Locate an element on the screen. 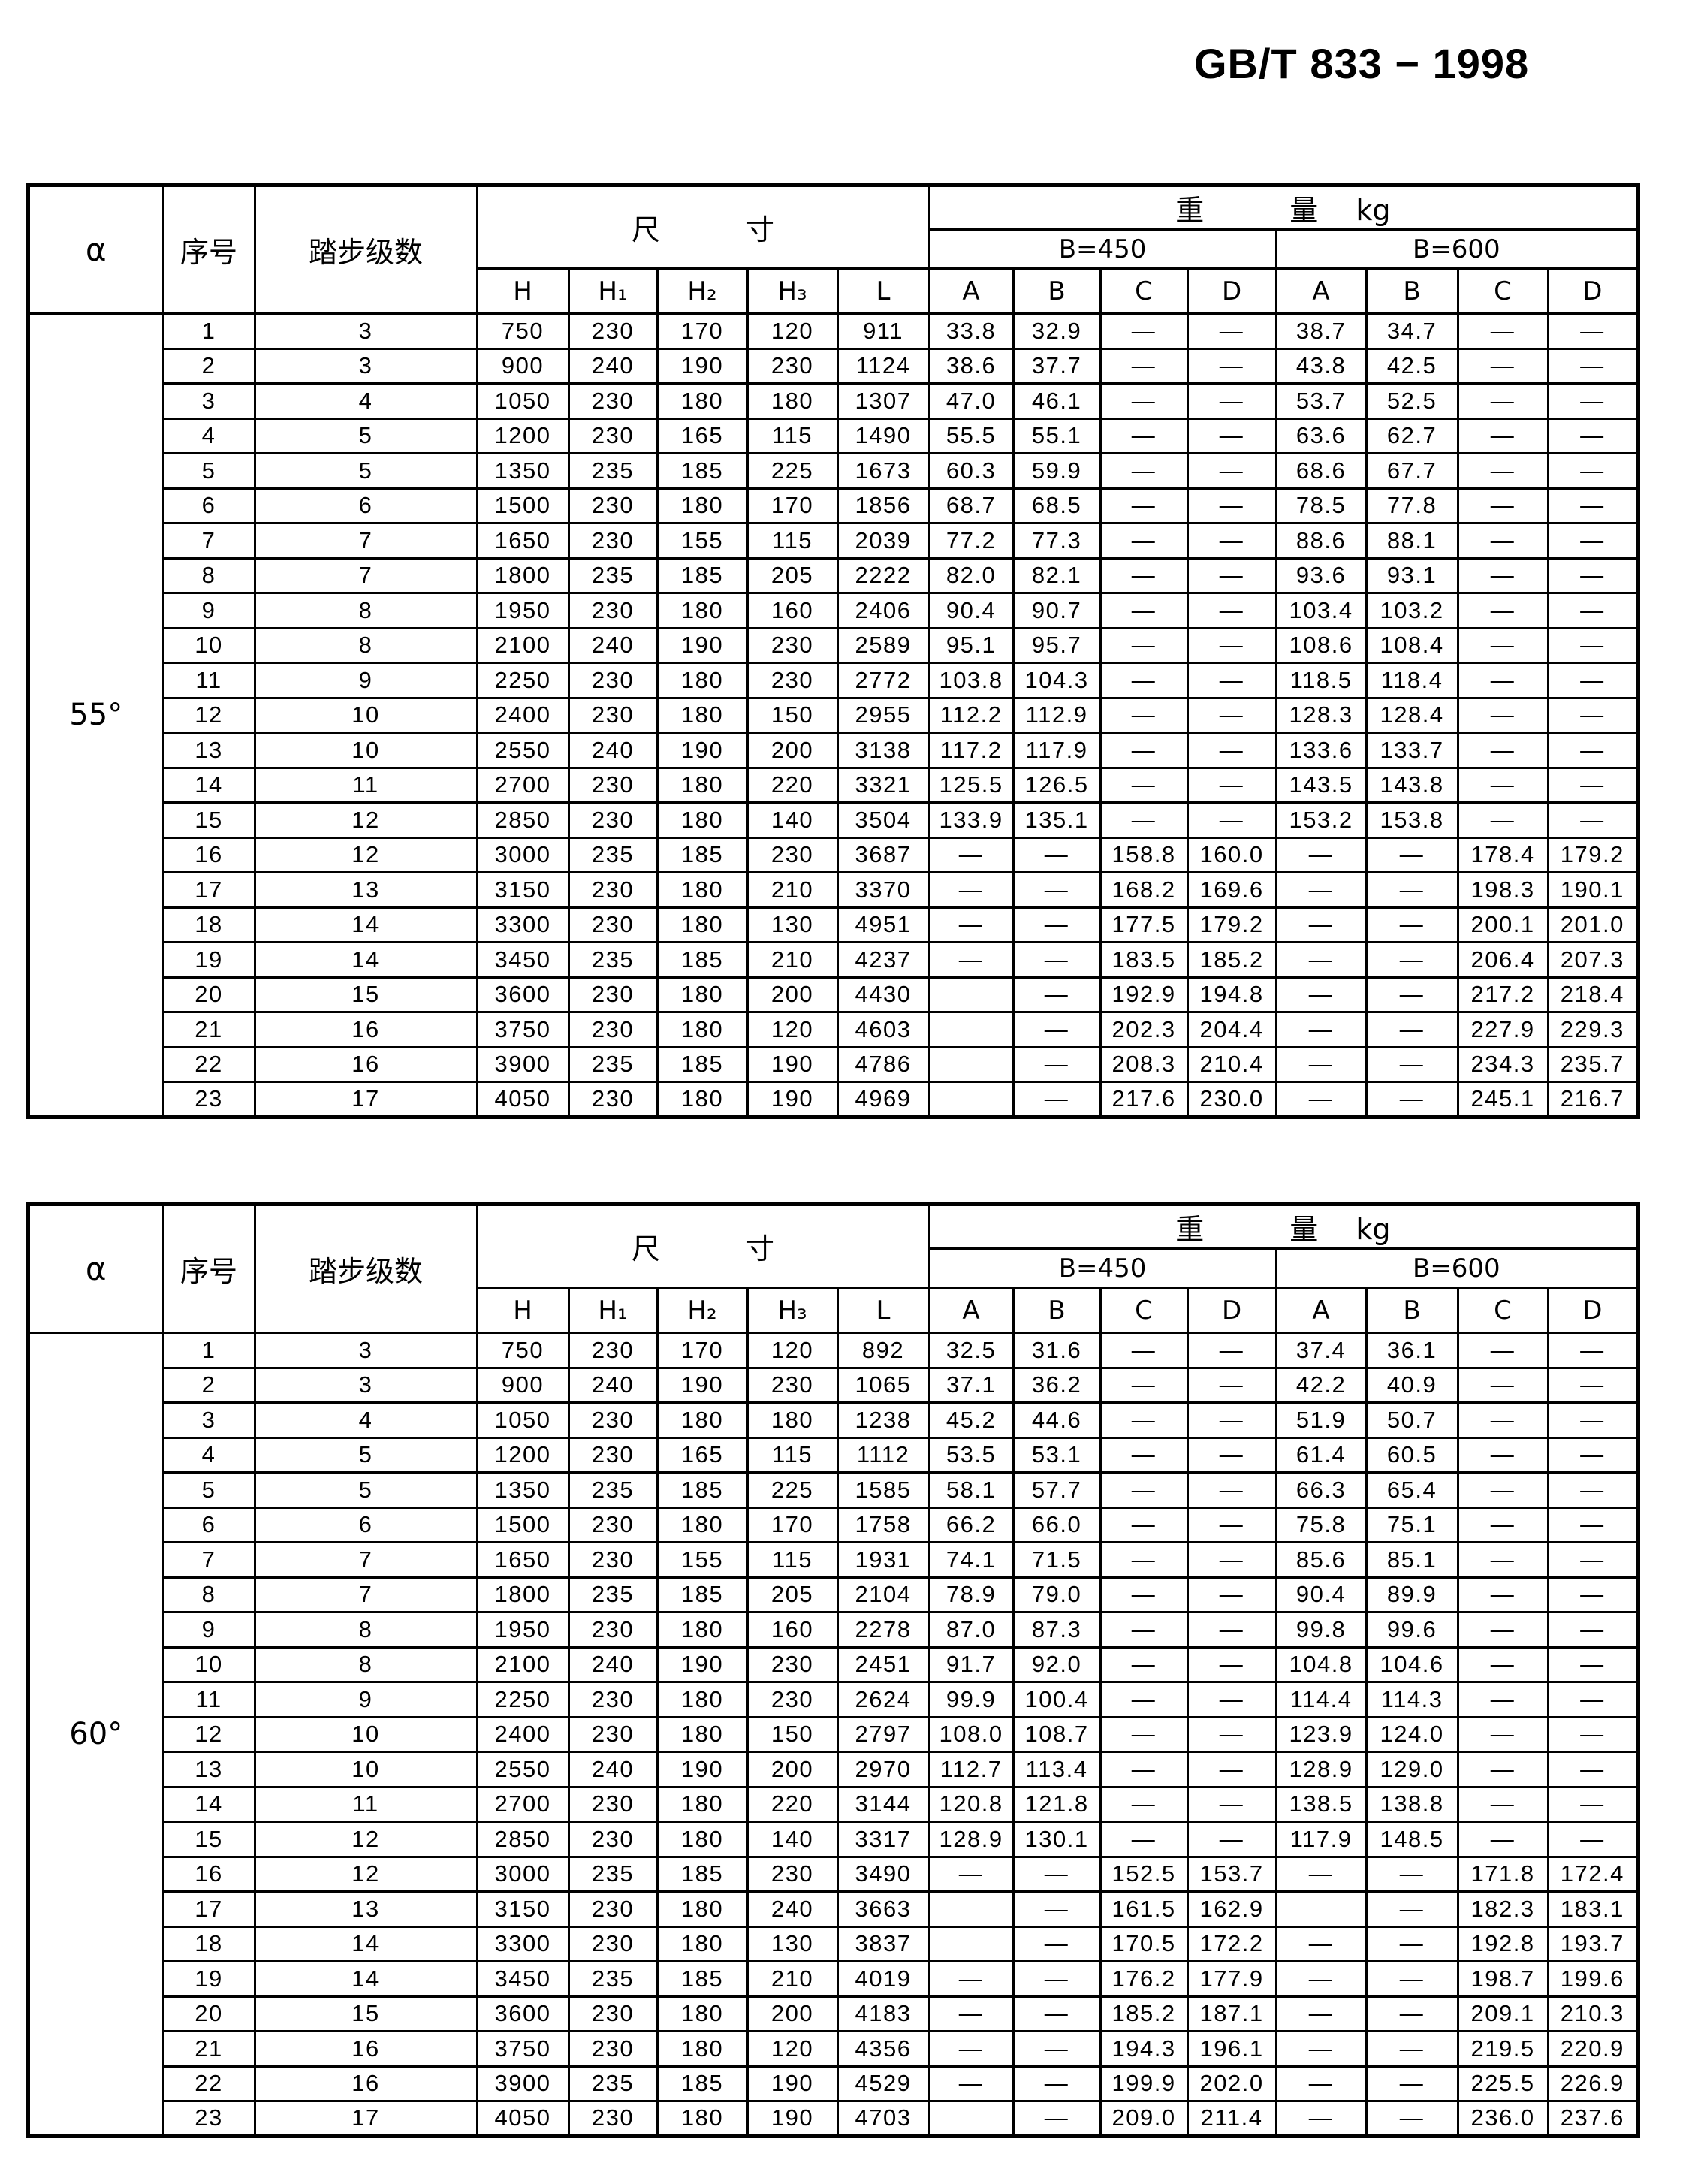  cell: 3300 is located at coordinates (522, 924).